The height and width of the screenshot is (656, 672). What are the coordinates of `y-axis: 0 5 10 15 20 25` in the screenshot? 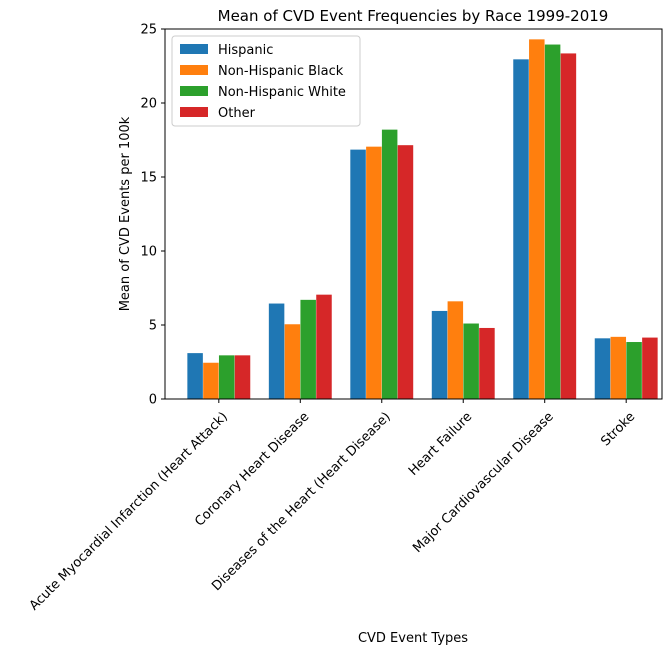 It's located at (152, 215).